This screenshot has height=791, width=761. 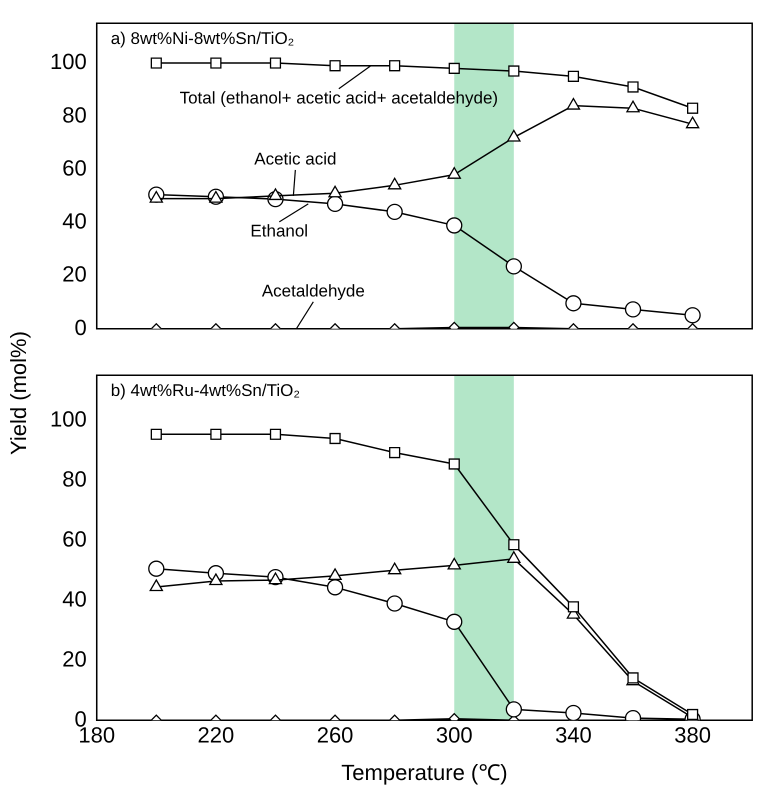 What do you see at coordinates (313, 290) in the screenshot?
I see `annotation: Acetaldehyde` at bounding box center [313, 290].